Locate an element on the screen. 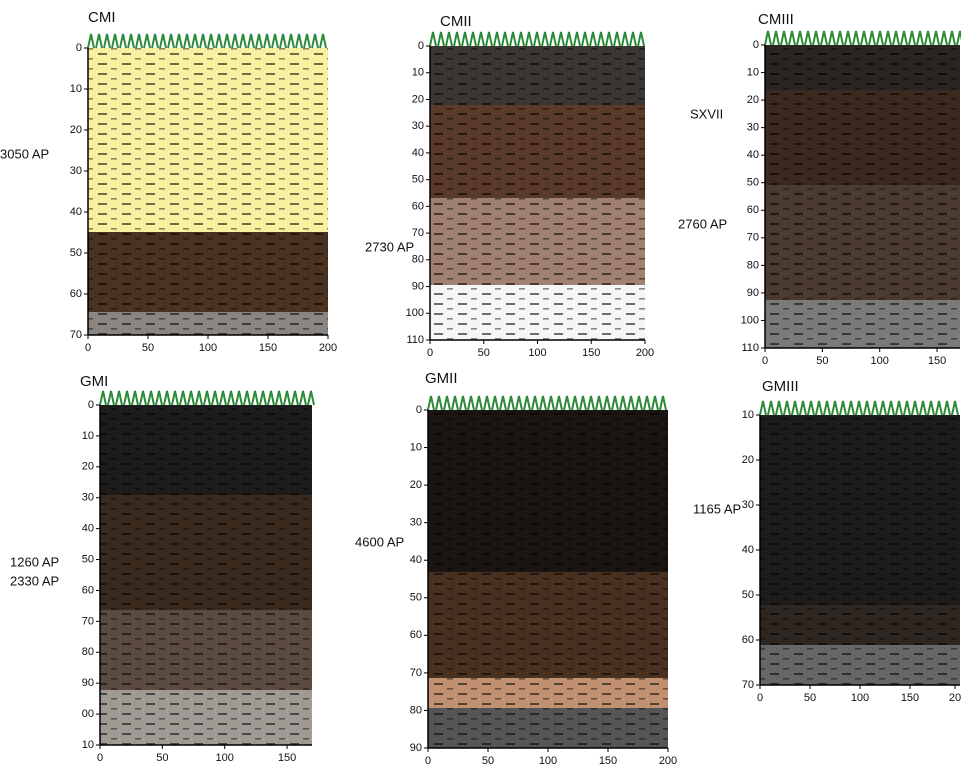  soil-profile: 10 20 30 40 50 60 700 50 100 150 20 GMIII 1165 AP is located at coordinates (827, 541).